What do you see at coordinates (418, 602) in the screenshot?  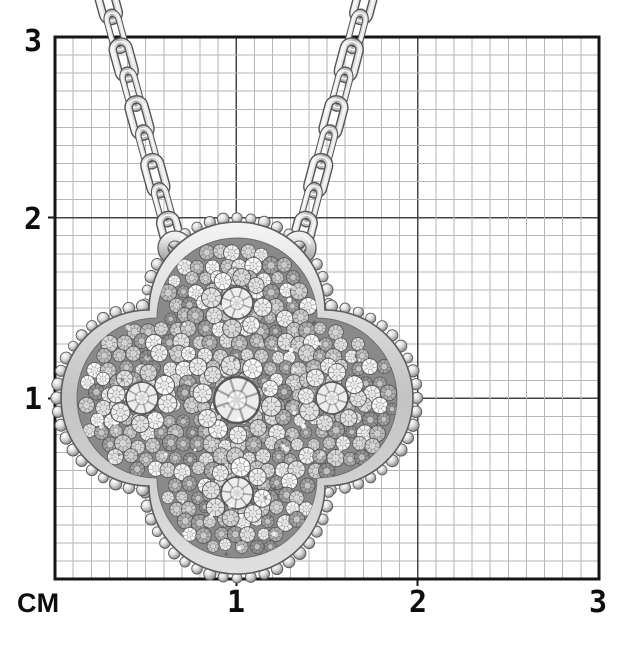 I see `x-tick-label-2: 2` at bounding box center [418, 602].